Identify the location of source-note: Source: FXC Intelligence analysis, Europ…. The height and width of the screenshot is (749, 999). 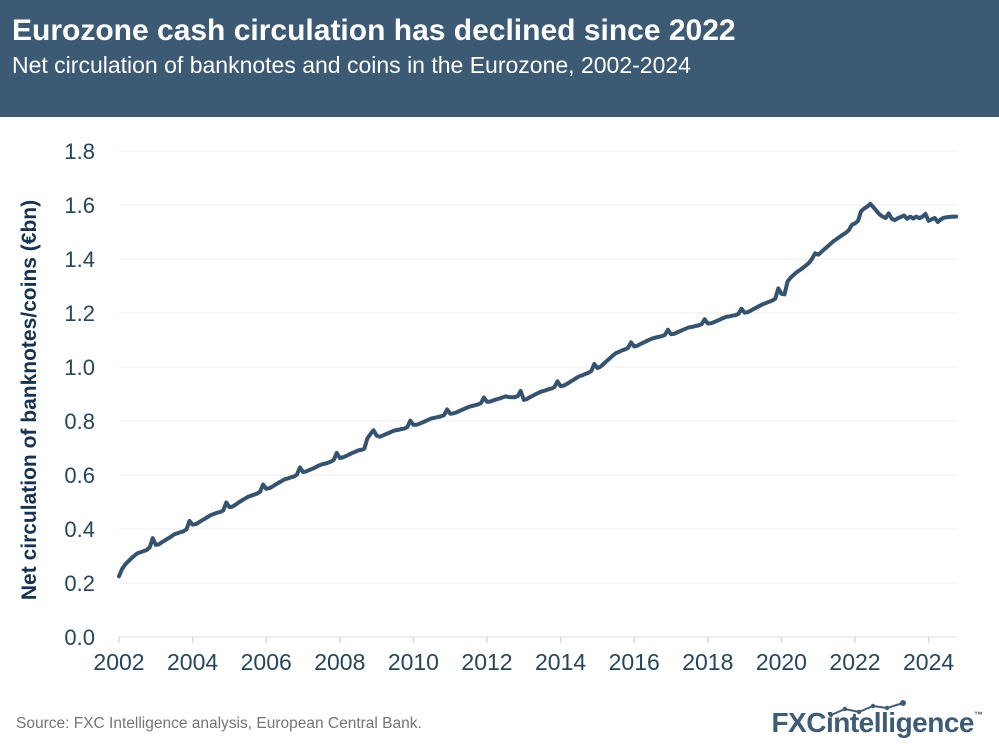
(219, 723).